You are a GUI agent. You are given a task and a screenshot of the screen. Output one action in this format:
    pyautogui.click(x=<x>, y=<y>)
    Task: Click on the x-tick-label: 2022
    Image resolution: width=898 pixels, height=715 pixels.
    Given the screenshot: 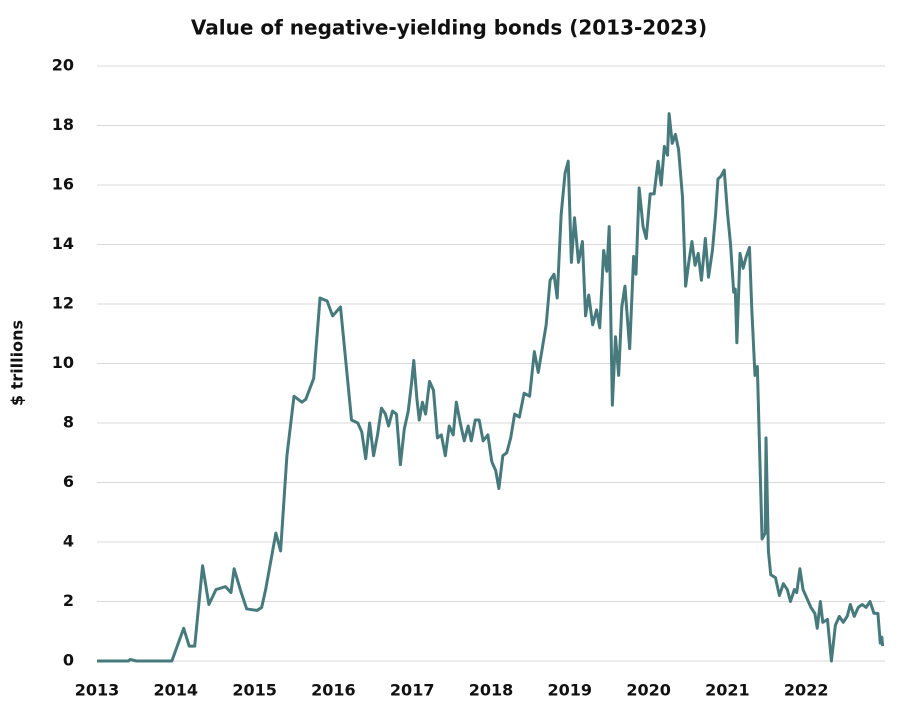 What is the action you would take?
    pyautogui.click(x=806, y=690)
    